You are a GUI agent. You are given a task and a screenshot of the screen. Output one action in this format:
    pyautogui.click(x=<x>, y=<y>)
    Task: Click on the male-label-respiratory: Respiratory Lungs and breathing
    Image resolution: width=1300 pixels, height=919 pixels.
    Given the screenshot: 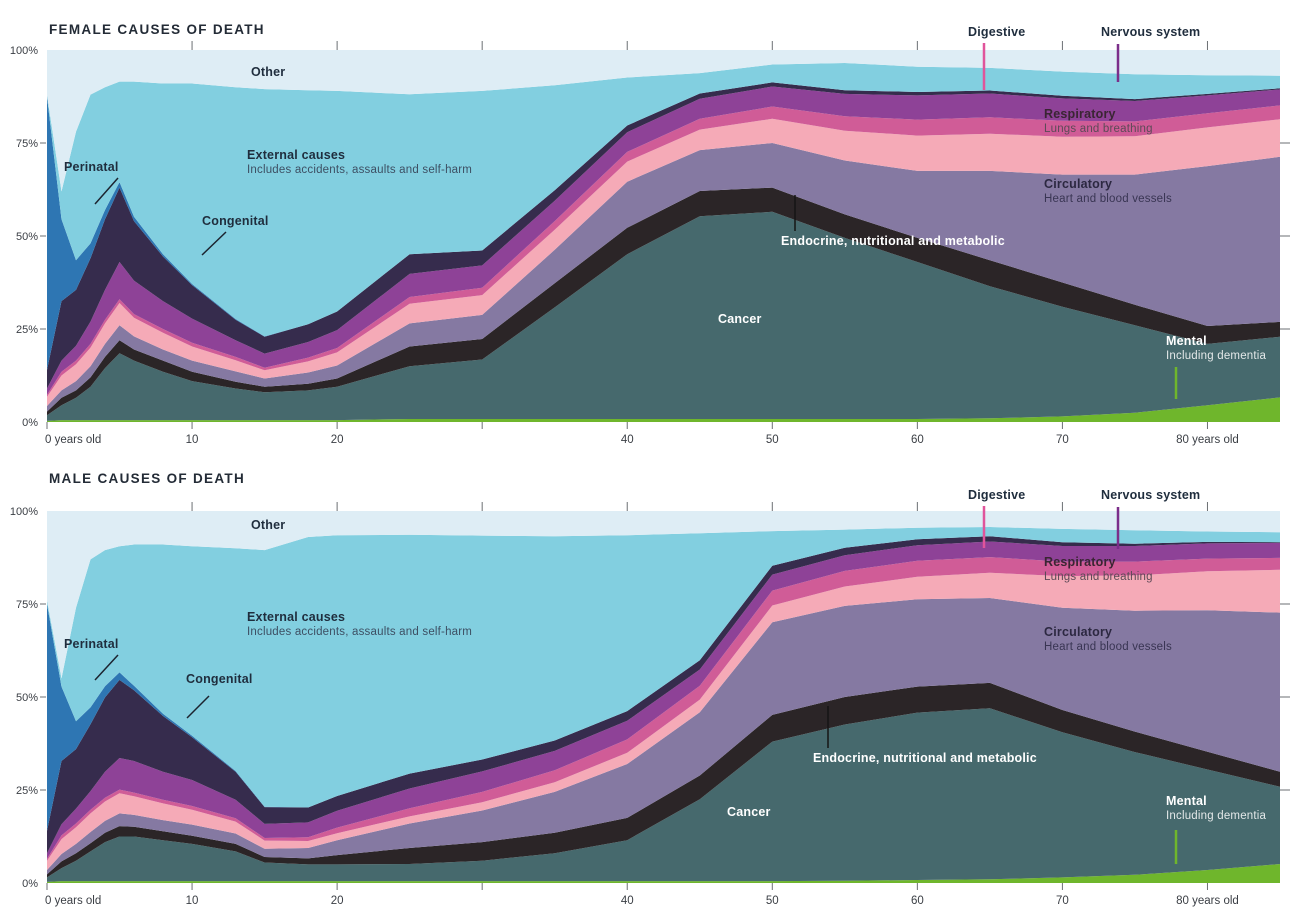 What is the action you would take?
    pyautogui.click(x=1098, y=570)
    